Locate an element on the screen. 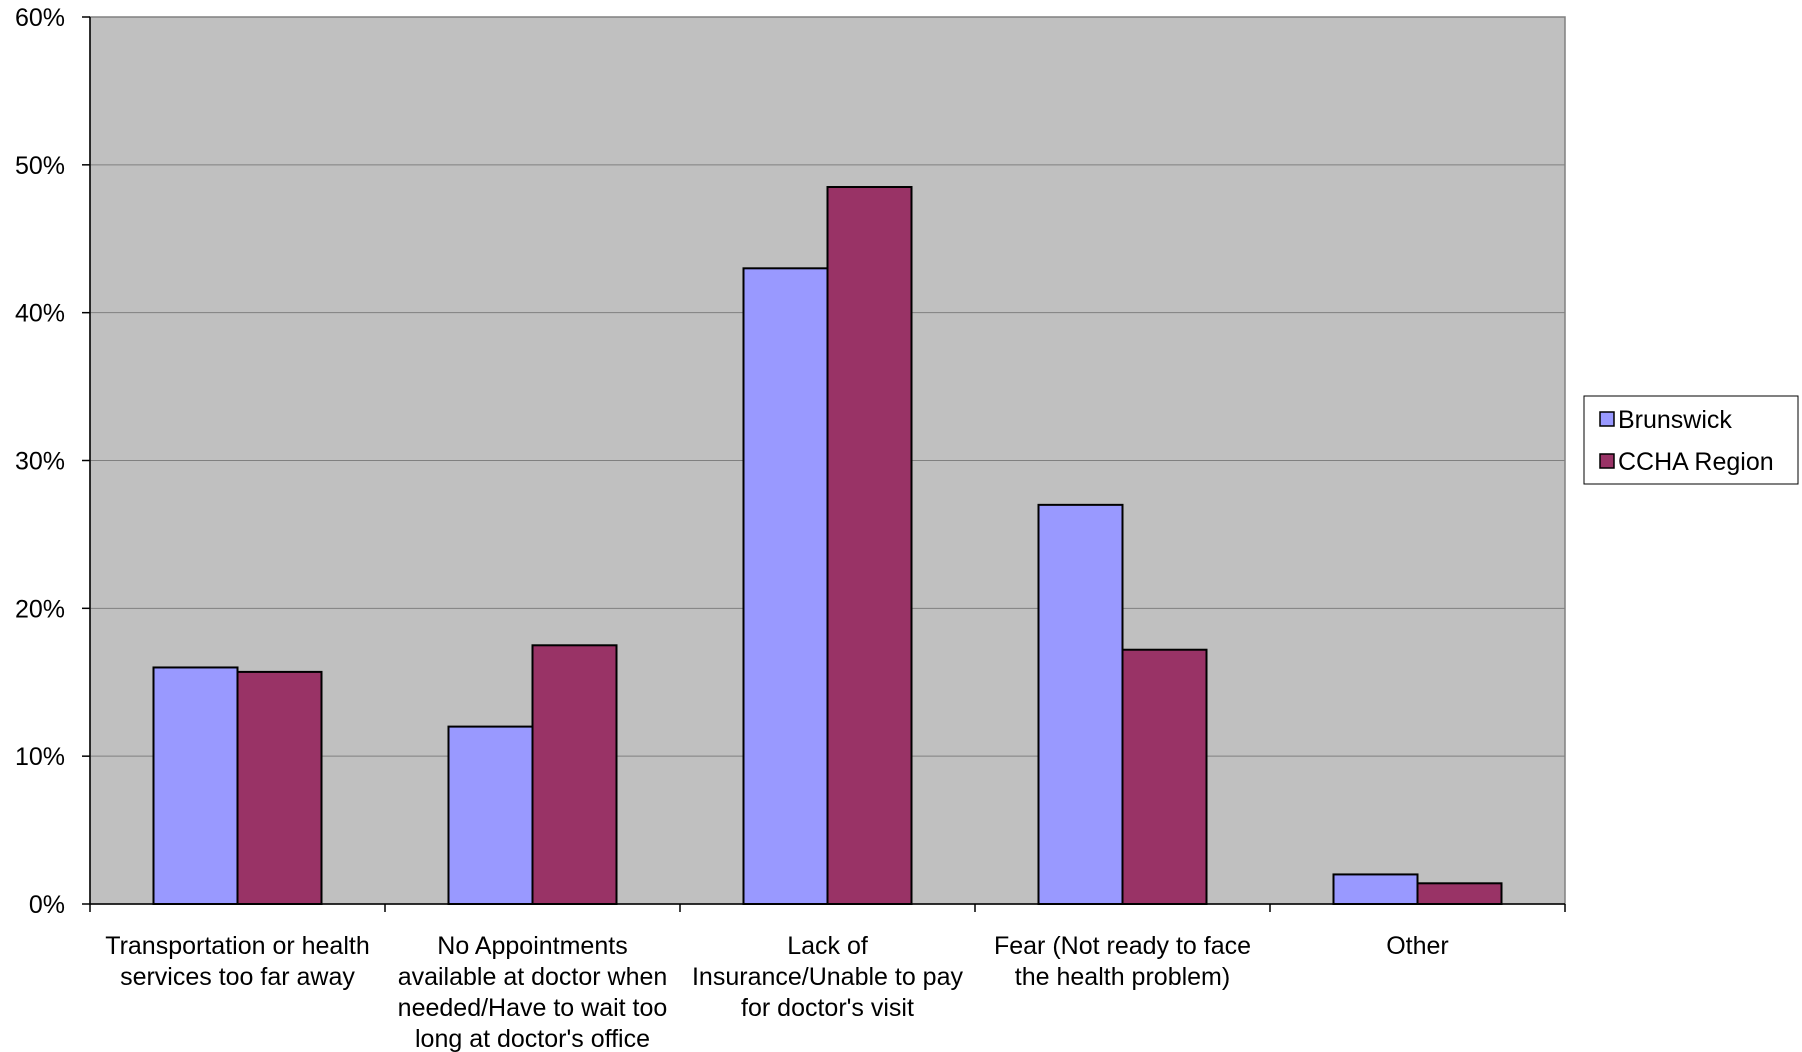 This screenshot has height=1052, width=1802. y-tick-label: 40% is located at coordinates (40, 314).